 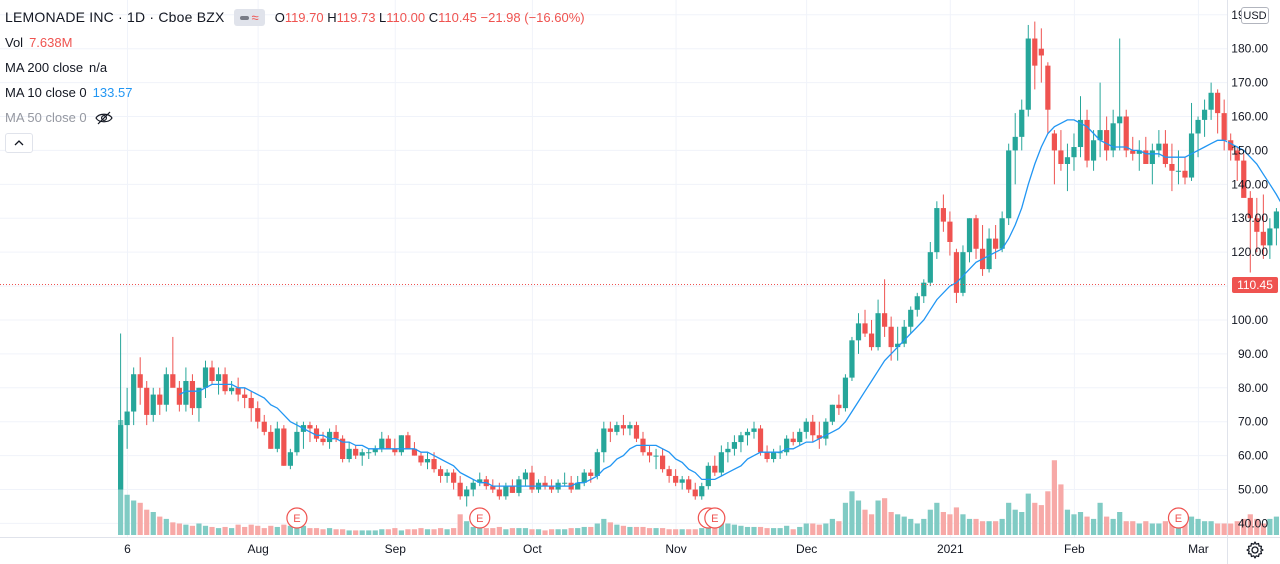 I want to click on wave-icon: ≈, so click(x=255, y=17).